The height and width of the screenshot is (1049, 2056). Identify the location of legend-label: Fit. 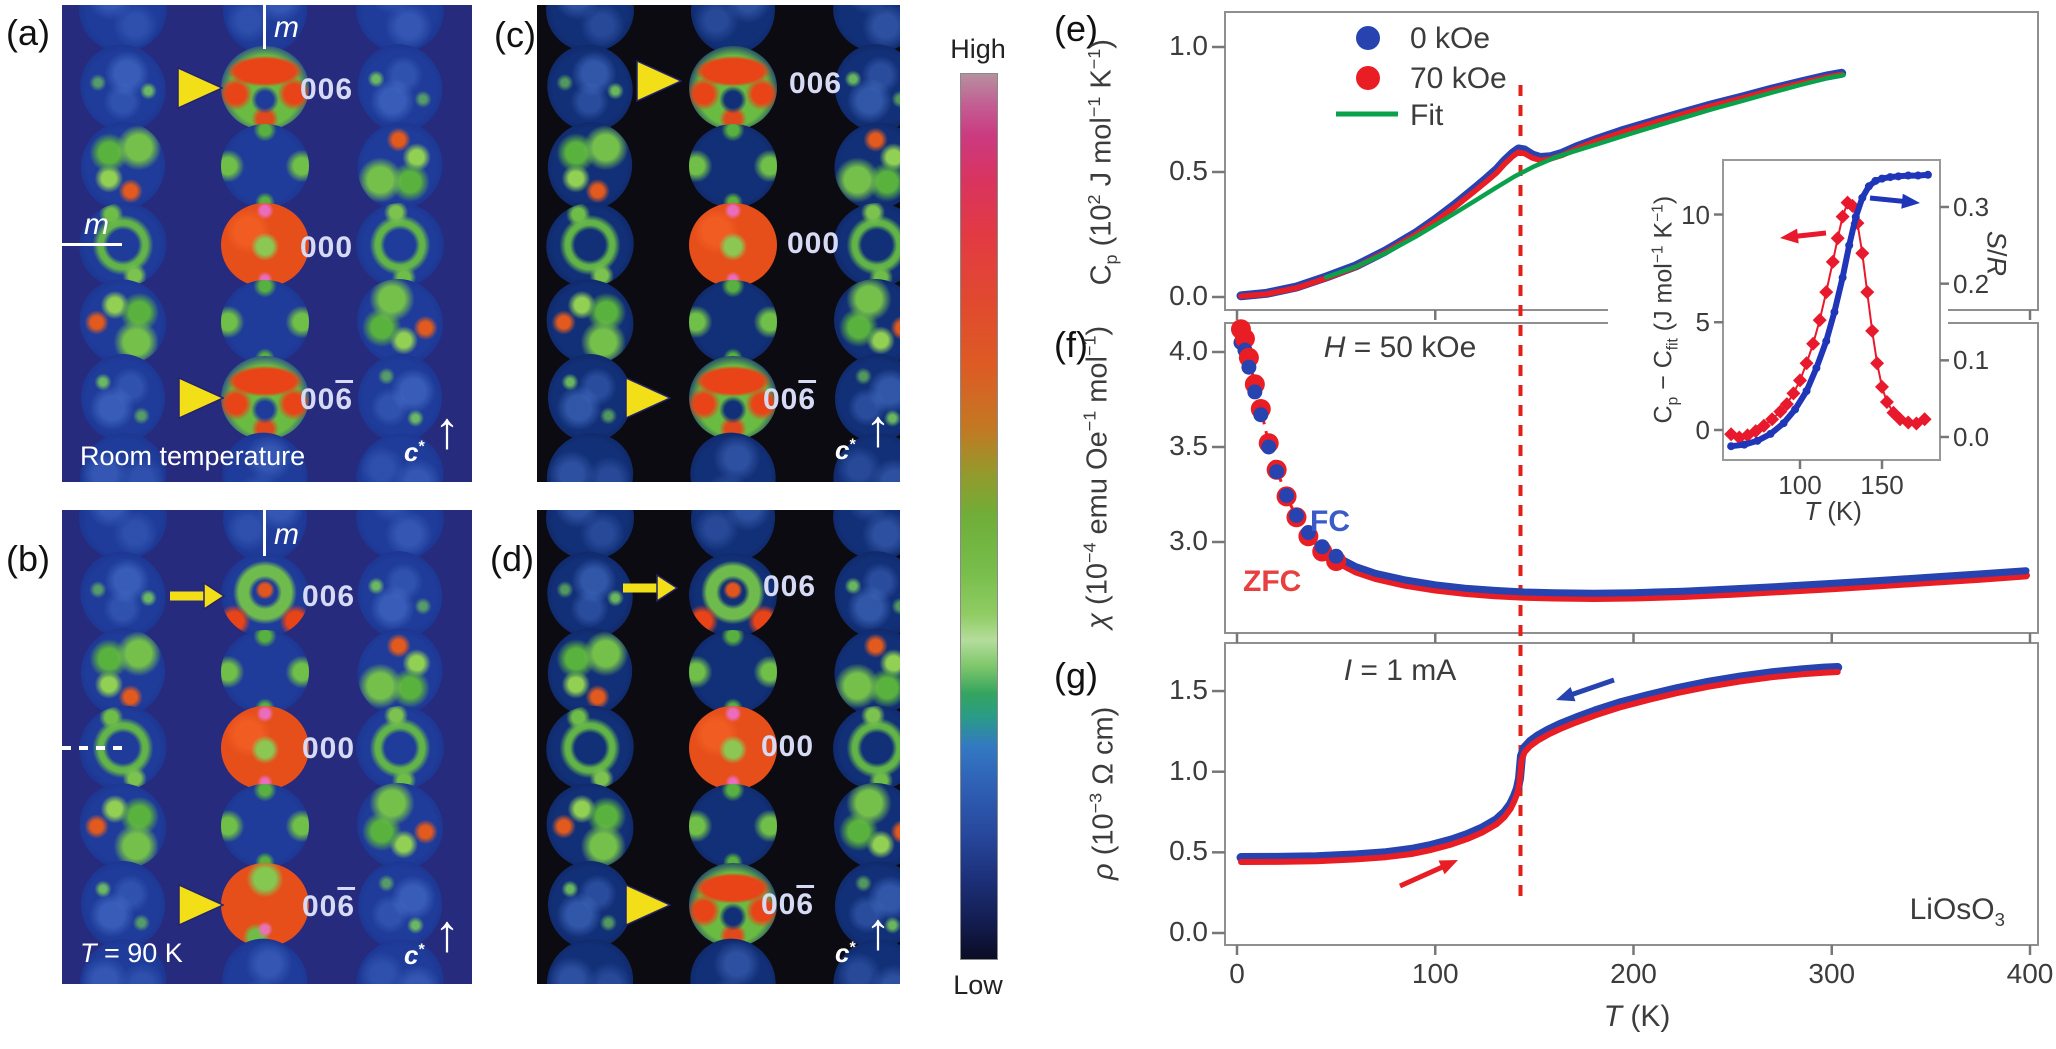
(1427, 115).